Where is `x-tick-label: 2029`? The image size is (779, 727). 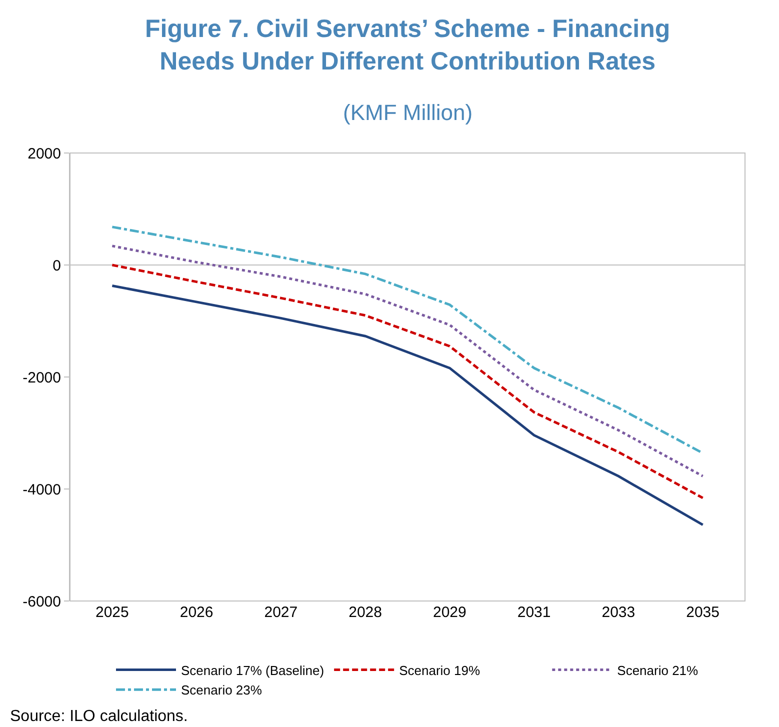
x-tick-label: 2029 is located at coordinates (449, 612).